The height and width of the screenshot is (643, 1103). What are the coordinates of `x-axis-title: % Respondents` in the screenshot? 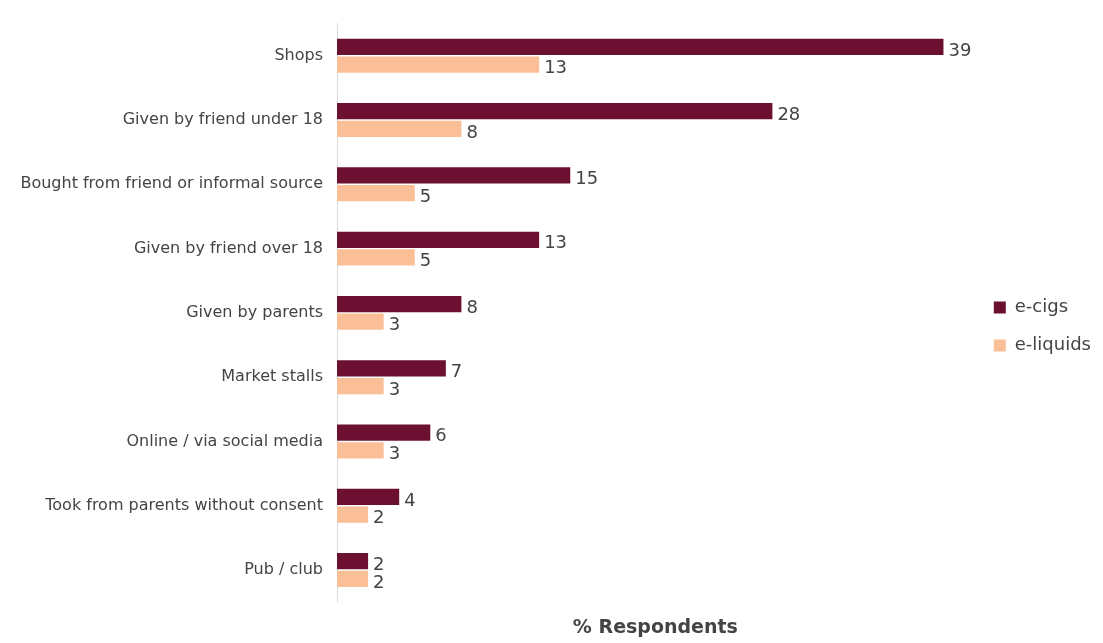 It's located at (655, 625).